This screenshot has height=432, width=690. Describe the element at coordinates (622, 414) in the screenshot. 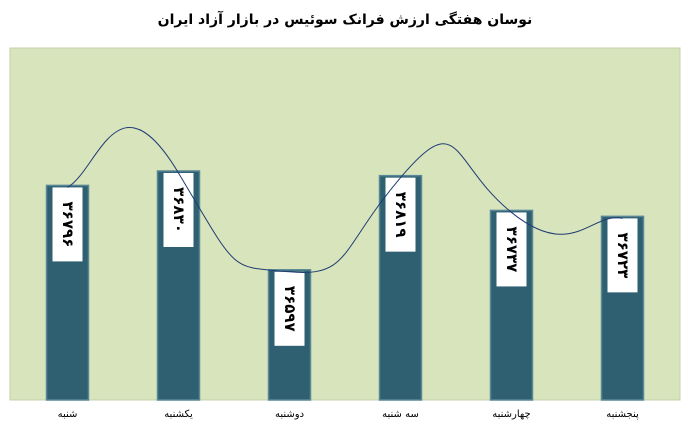

I see `x-tick-label: پنجشنبه` at that location.